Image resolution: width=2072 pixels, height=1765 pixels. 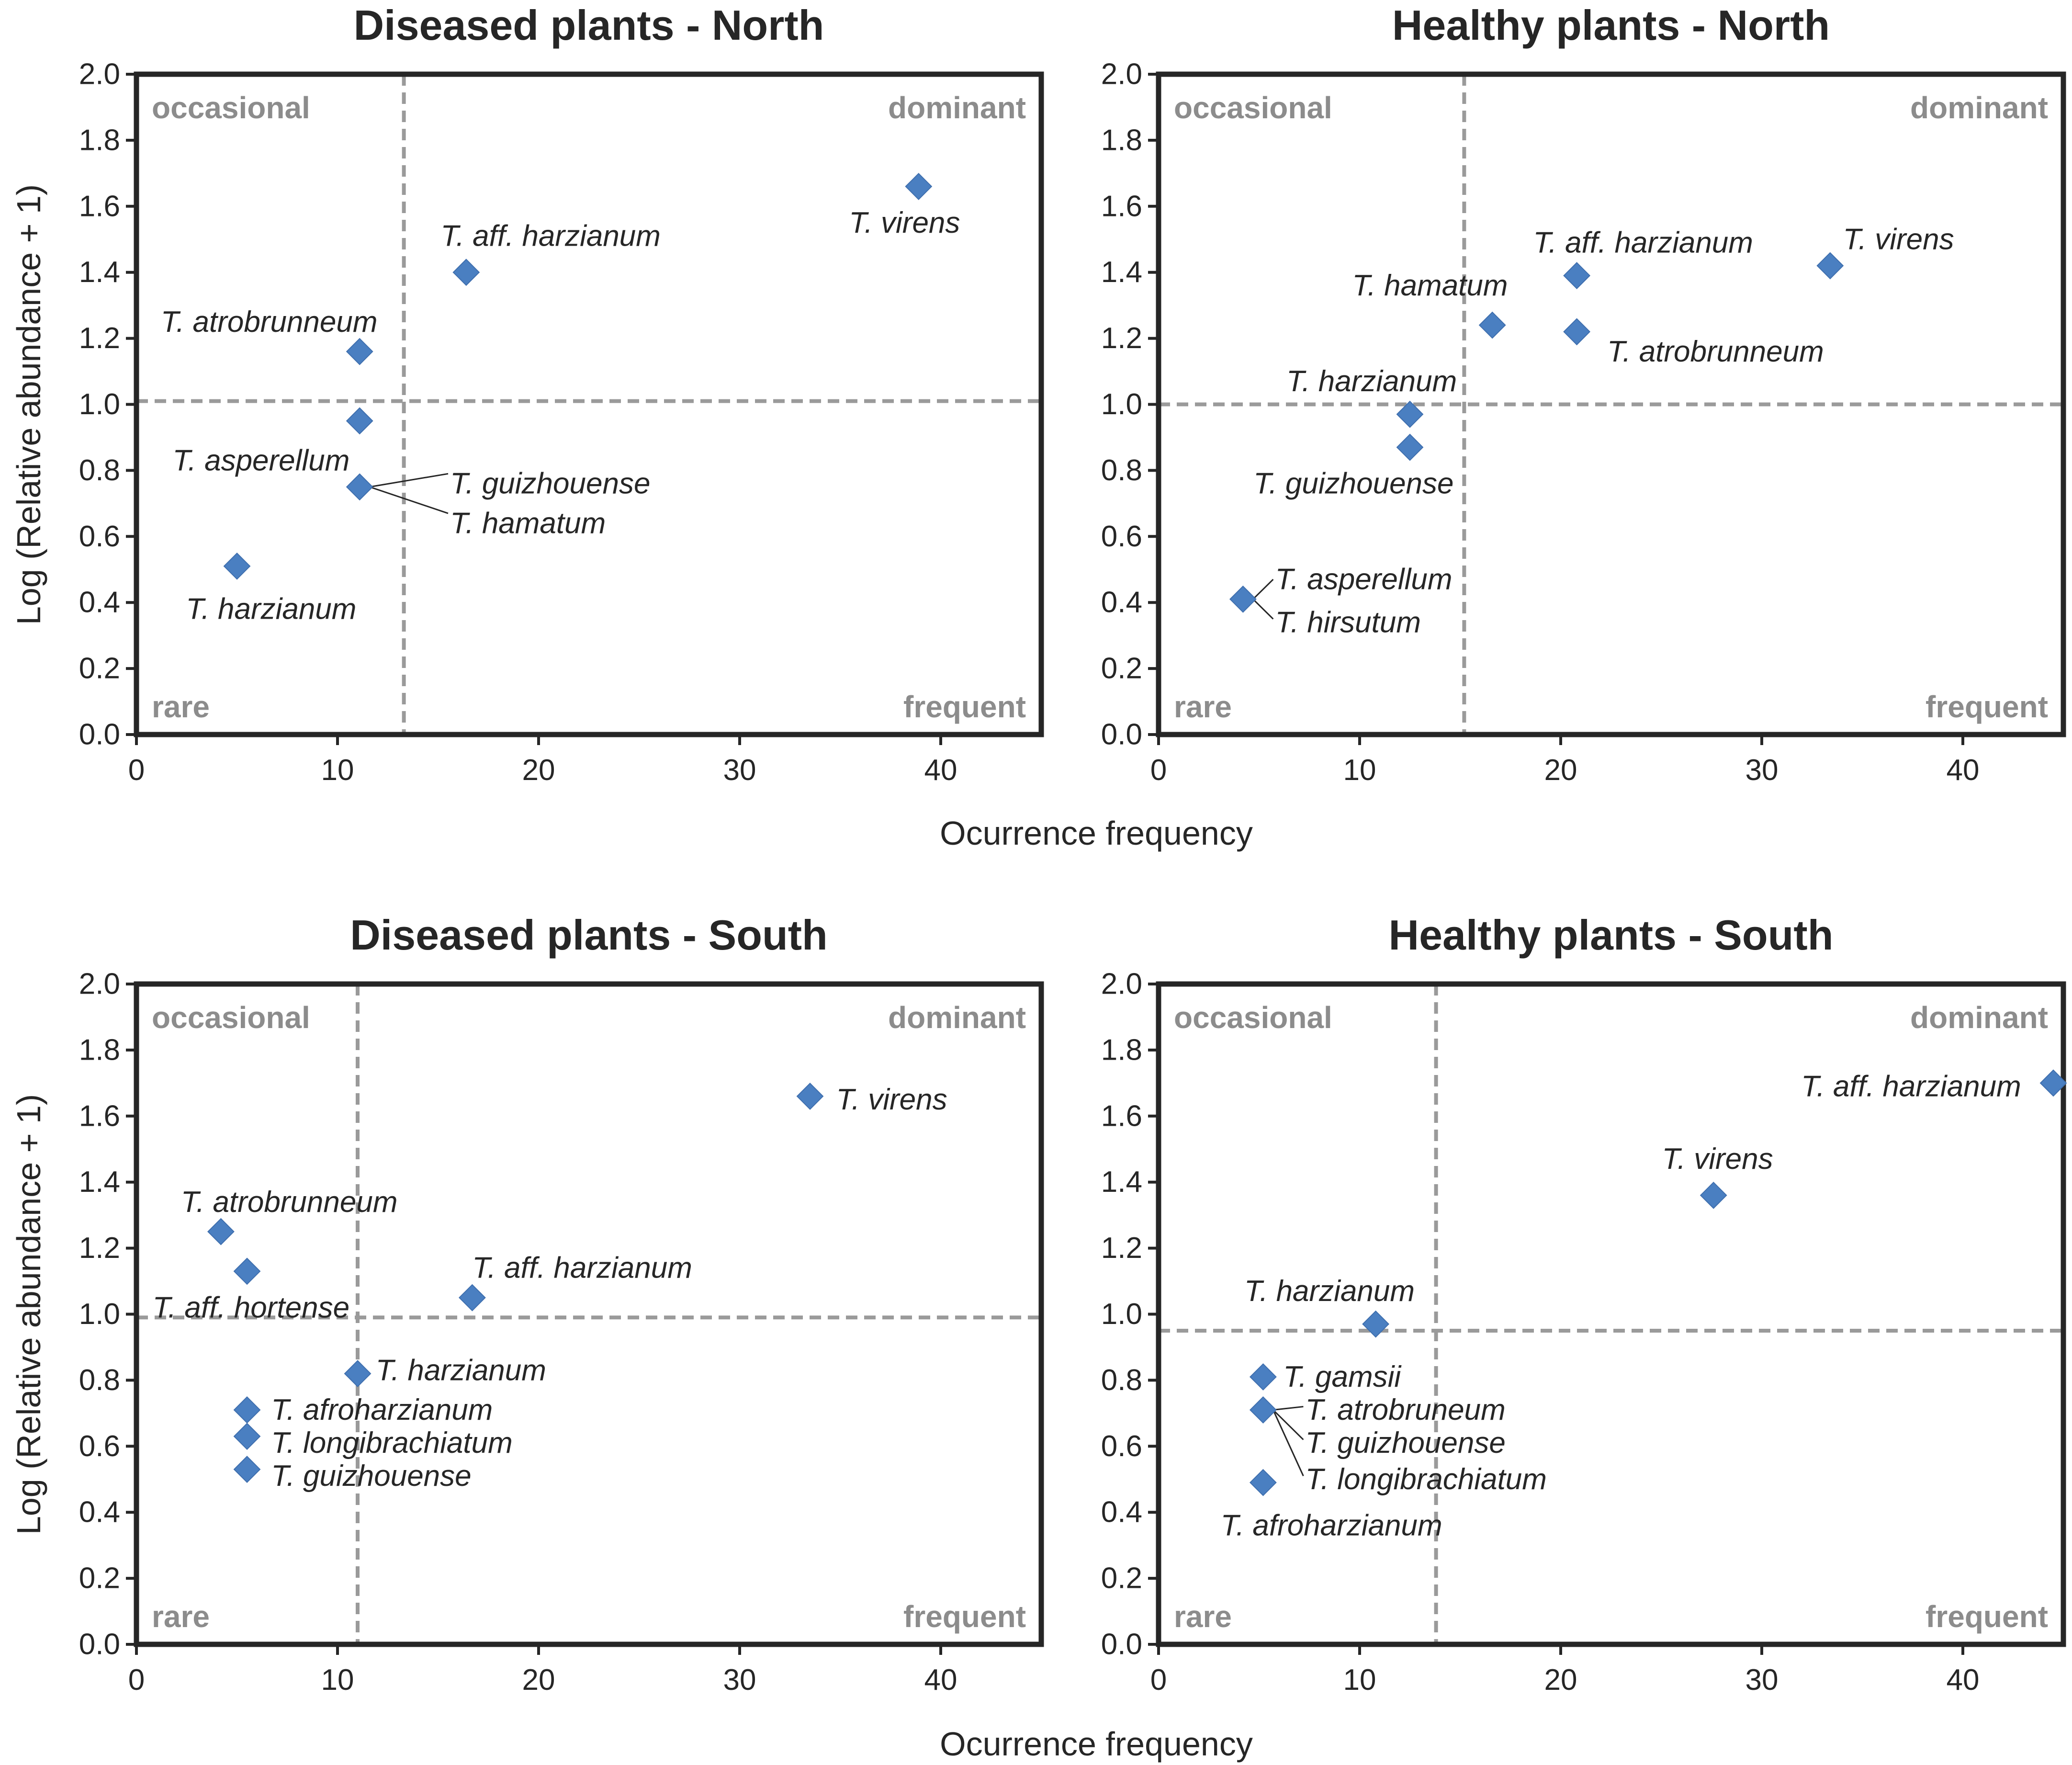 What do you see at coordinates (1426, 1479) in the screenshot?
I see `species-label: T. longibrachiatum` at bounding box center [1426, 1479].